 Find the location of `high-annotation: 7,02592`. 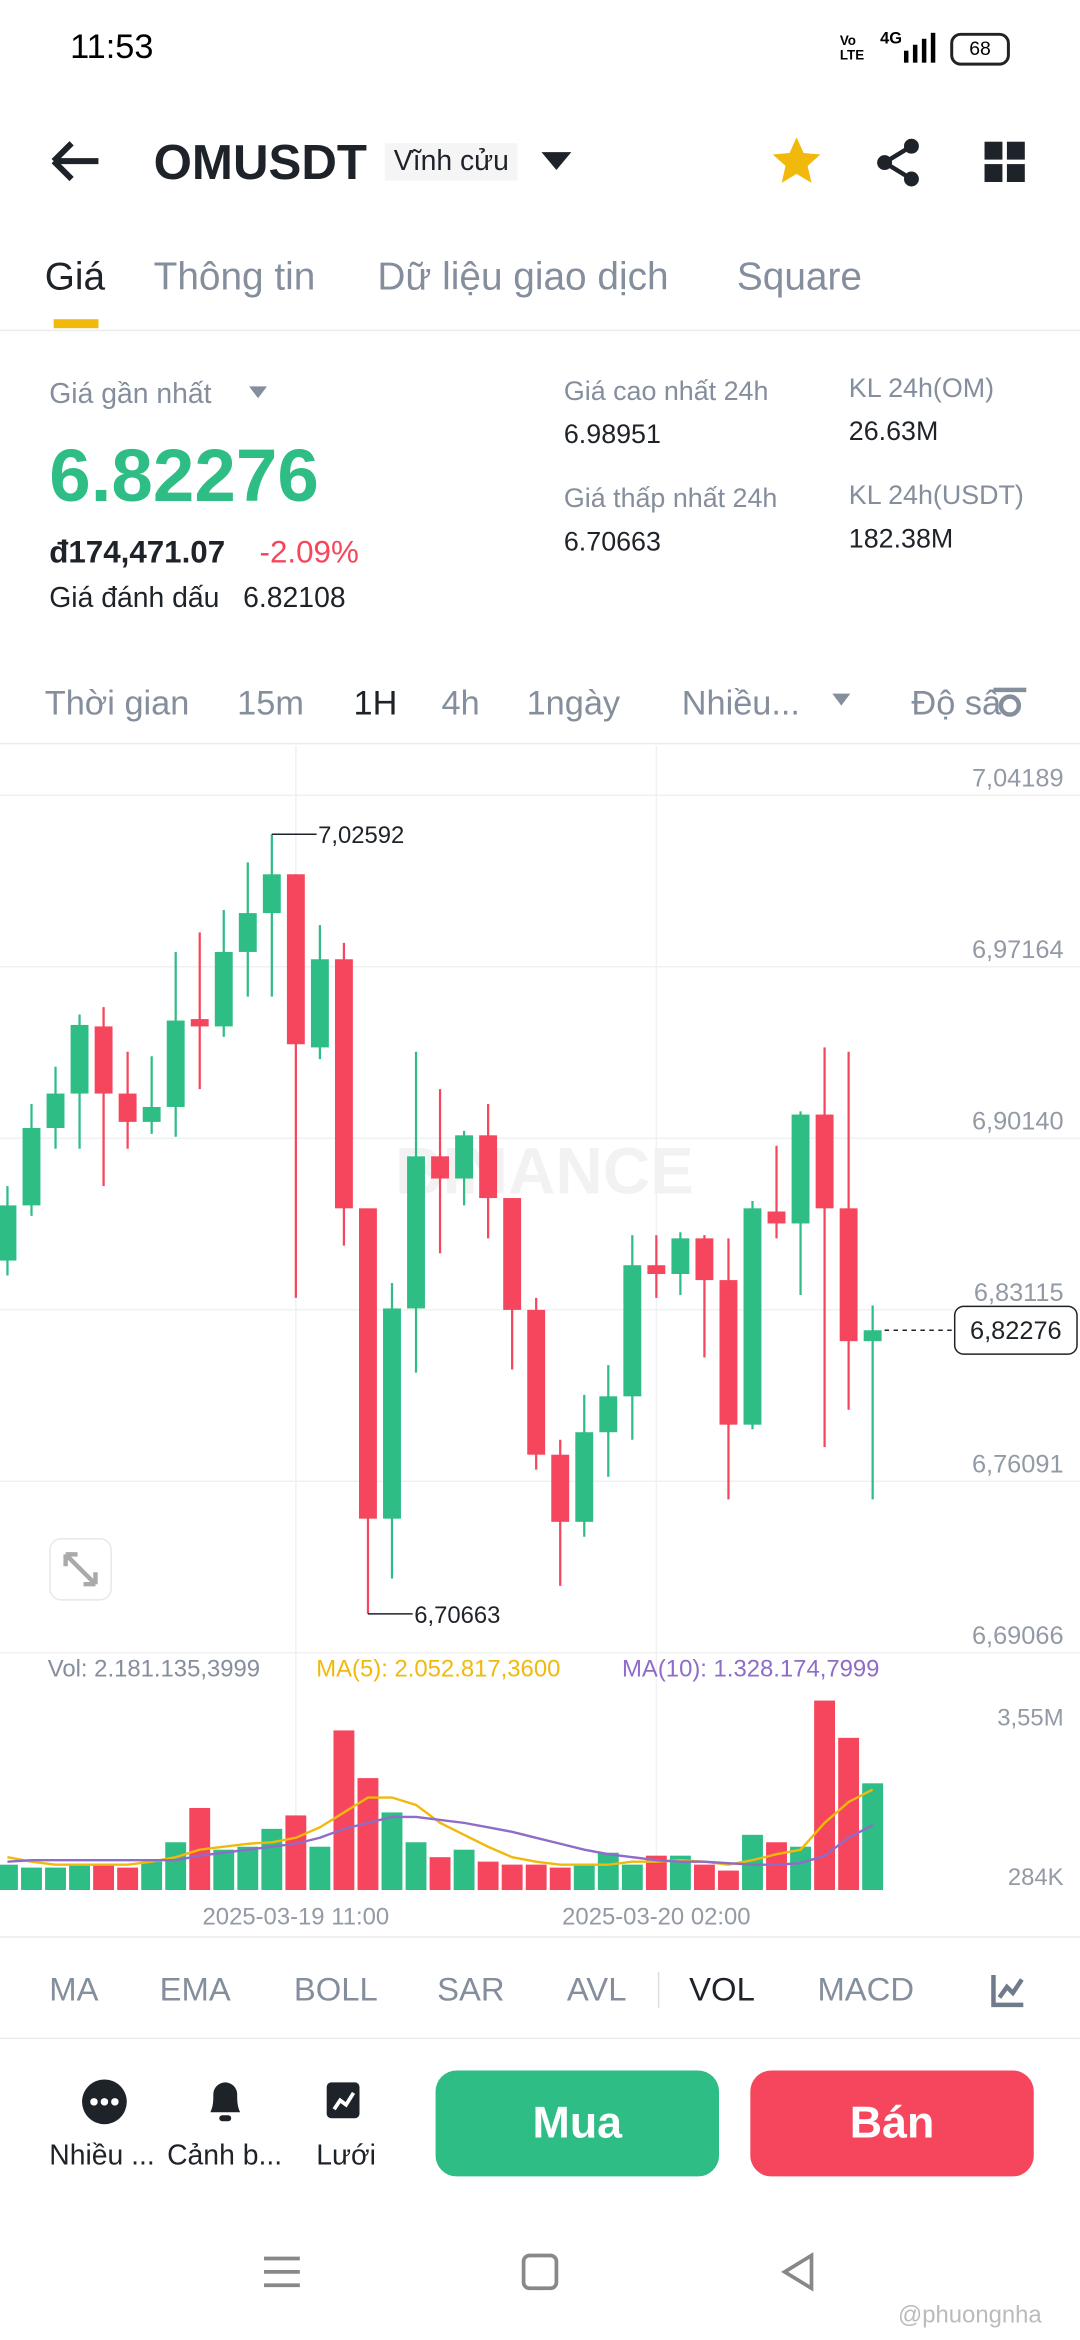

high-annotation: 7,02592 is located at coordinates (361, 835).